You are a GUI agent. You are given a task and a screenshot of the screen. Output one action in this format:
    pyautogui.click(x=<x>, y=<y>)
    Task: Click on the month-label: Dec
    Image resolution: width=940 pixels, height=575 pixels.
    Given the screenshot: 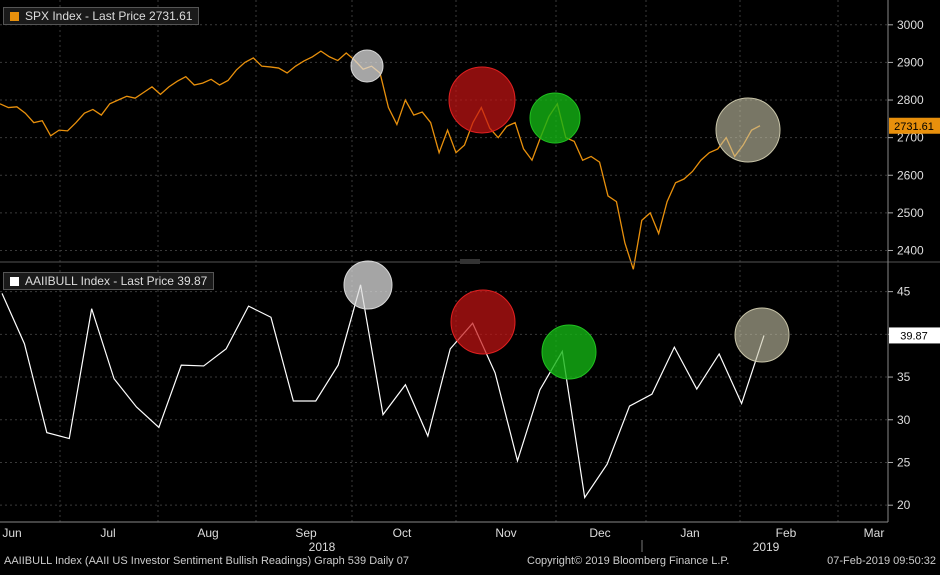 What is the action you would take?
    pyautogui.click(x=599, y=533)
    